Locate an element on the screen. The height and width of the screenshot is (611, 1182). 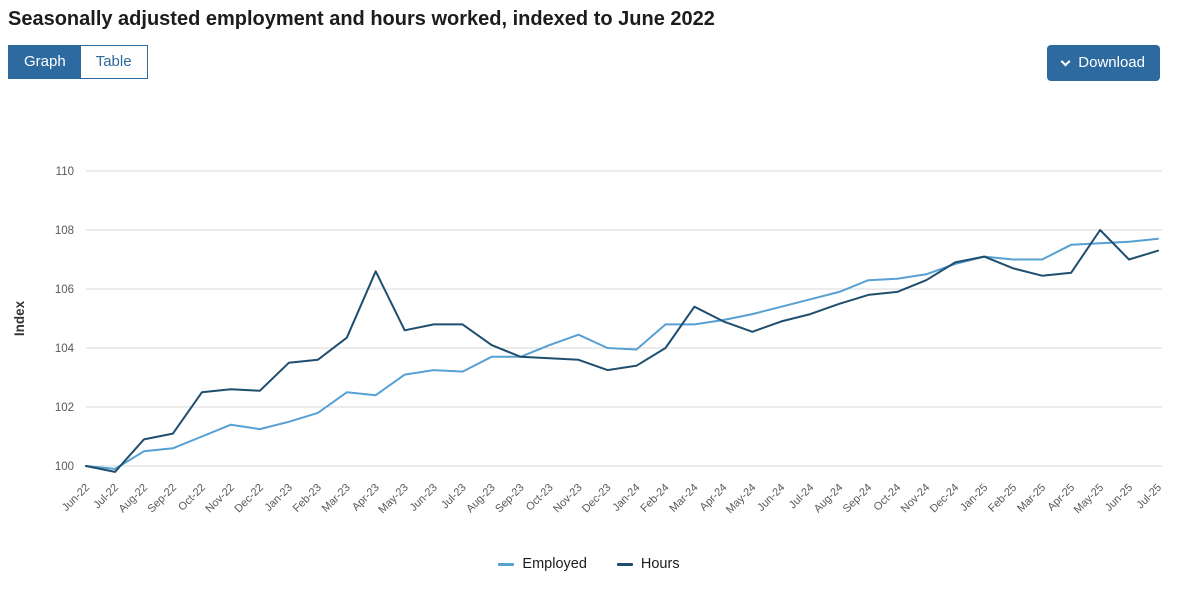
tab-table: Table is located at coordinates (113, 62).